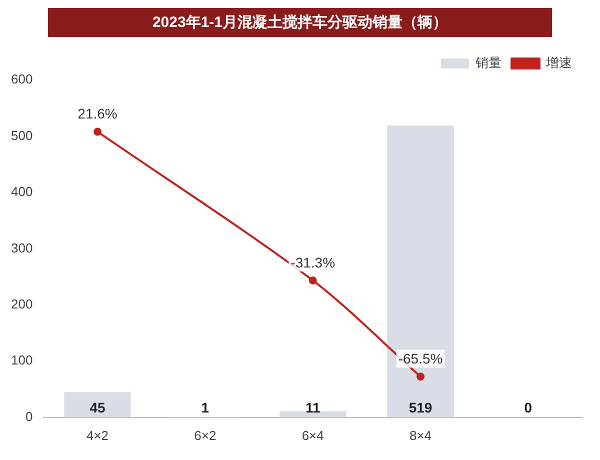  I want to click on y-tick-label: 200, so click(21, 304).